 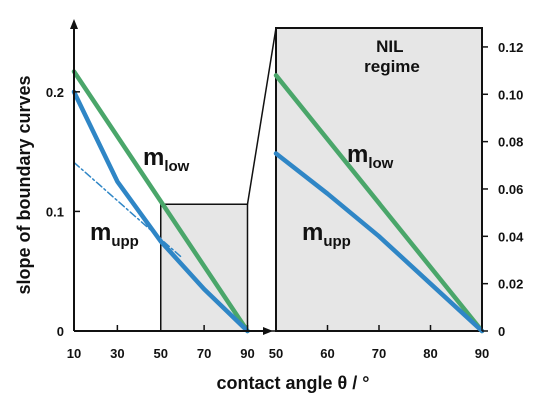 What do you see at coordinates (510, 284) in the screenshot?
I see `right-y-tick-label: 0.02` at bounding box center [510, 284].